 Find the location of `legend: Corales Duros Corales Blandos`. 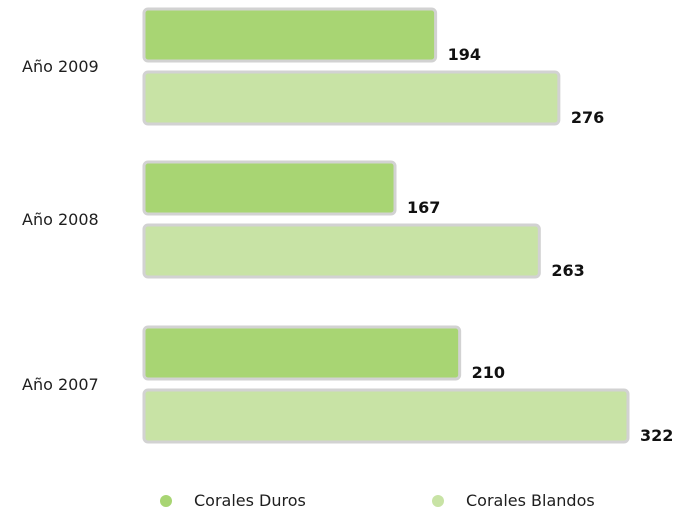

legend: Corales Duros Corales Blandos is located at coordinates (416, 501).